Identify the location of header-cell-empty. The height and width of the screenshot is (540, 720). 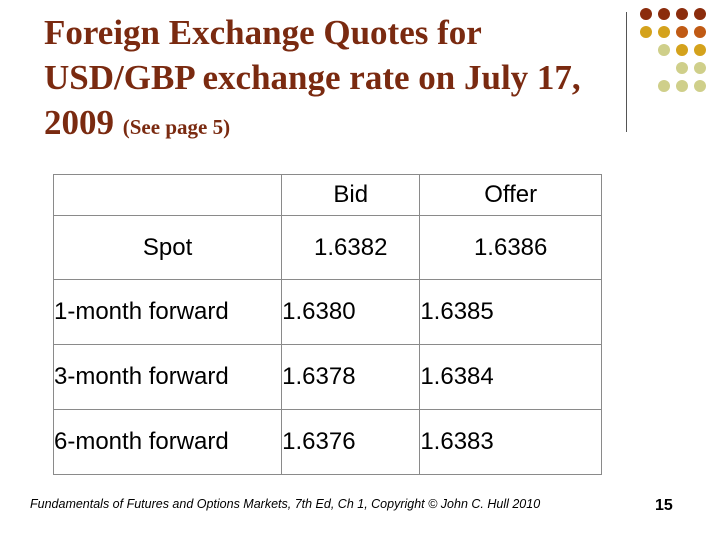
(167, 195).